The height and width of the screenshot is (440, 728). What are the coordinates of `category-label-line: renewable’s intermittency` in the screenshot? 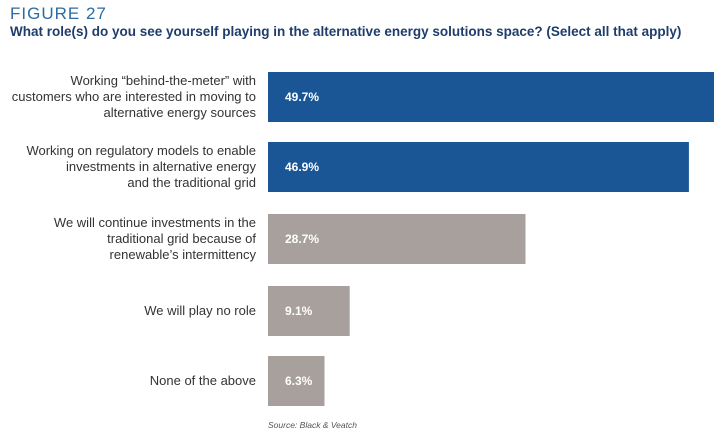 It's located at (183, 254).